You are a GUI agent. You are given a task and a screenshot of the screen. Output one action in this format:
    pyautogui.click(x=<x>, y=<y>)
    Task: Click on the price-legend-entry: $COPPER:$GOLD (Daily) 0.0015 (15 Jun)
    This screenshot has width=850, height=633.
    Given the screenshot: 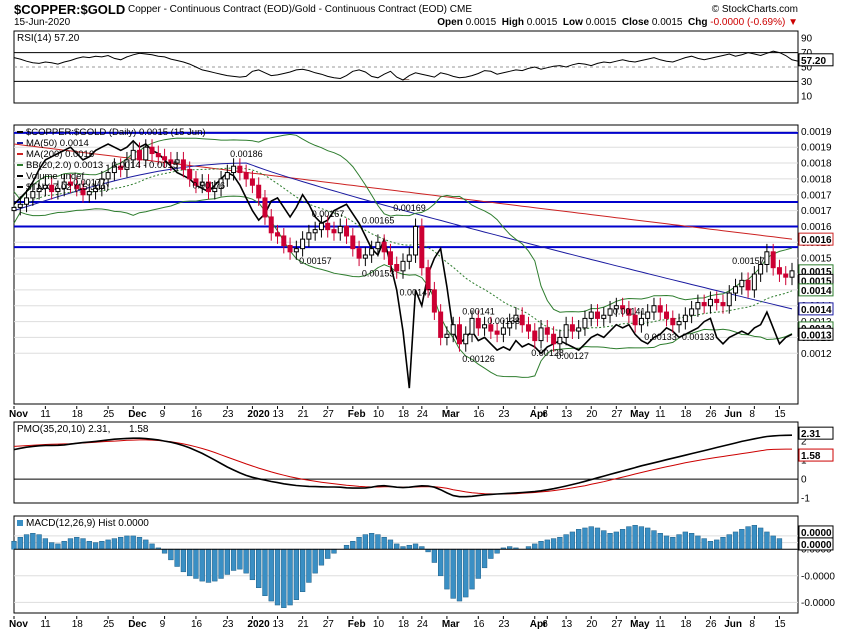 What is the action you would take?
    pyautogui.click(x=116, y=132)
    